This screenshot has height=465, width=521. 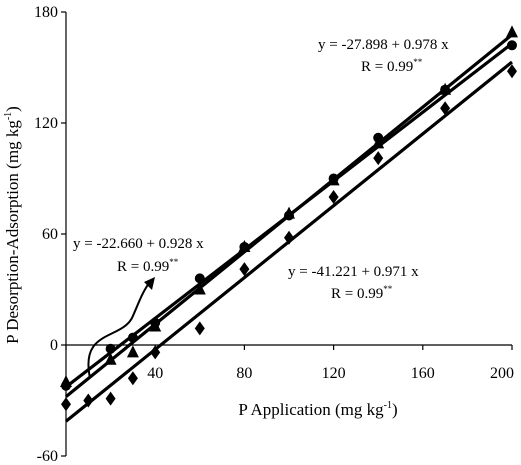 What do you see at coordinates (12, 232) in the screenshot?
I see `y-axis-label-text: P Desorption-Adsorption (mg kg` at bounding box center [12, 232].